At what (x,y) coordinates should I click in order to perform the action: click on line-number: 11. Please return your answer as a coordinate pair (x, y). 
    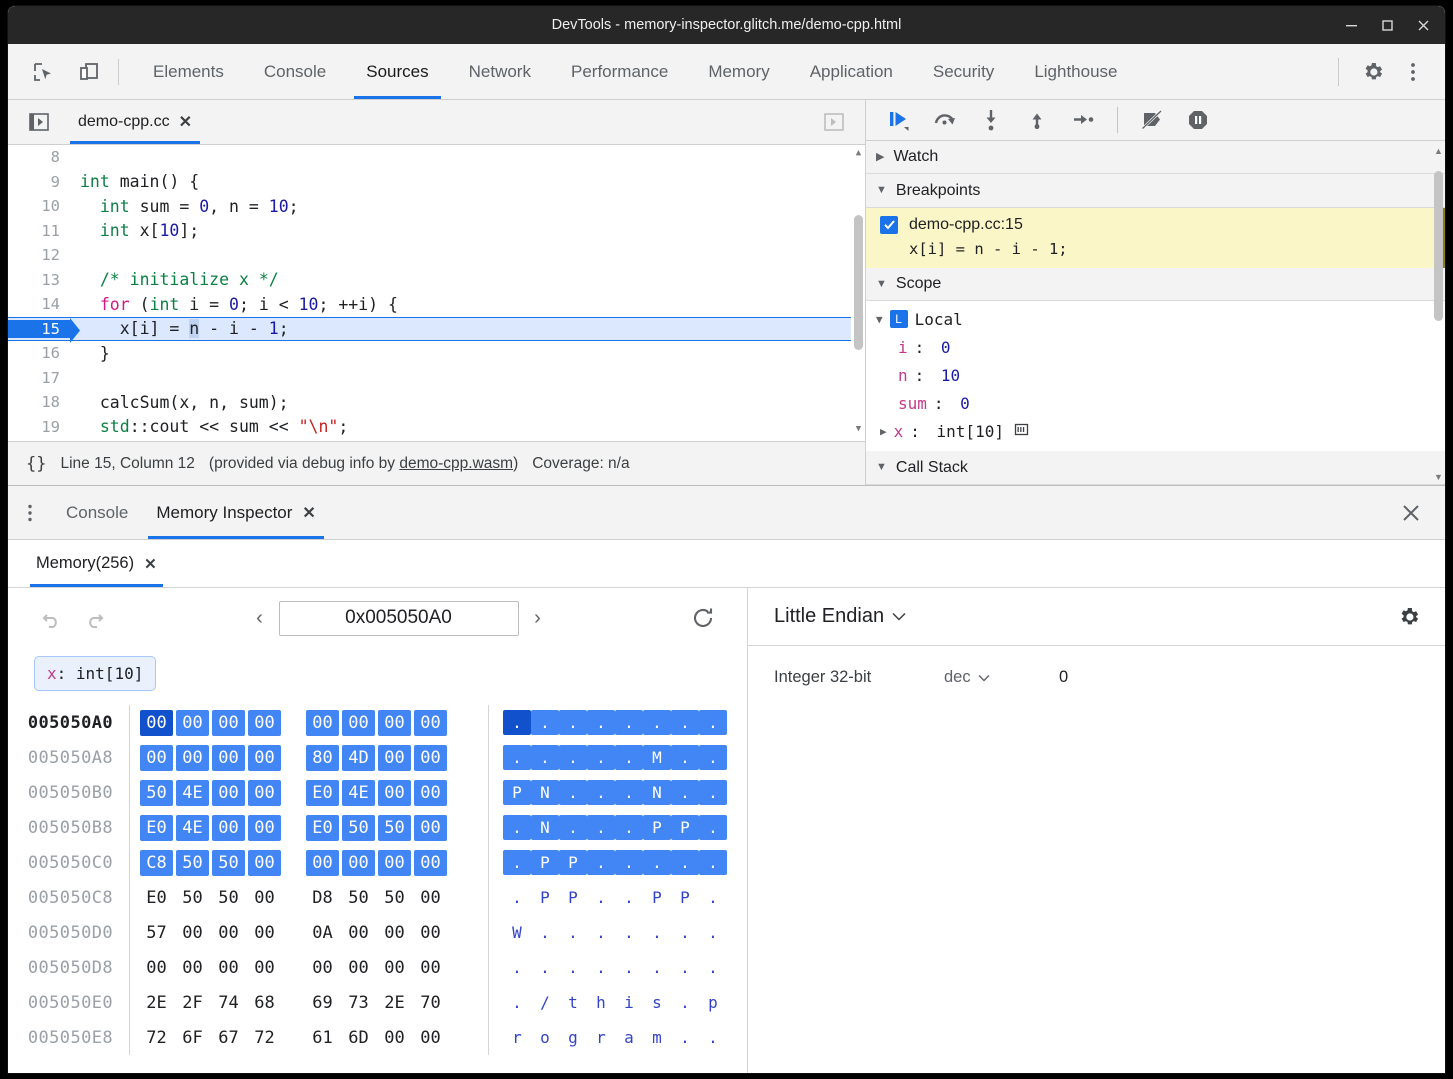
    Looking at the image, I should click on (50, 230).